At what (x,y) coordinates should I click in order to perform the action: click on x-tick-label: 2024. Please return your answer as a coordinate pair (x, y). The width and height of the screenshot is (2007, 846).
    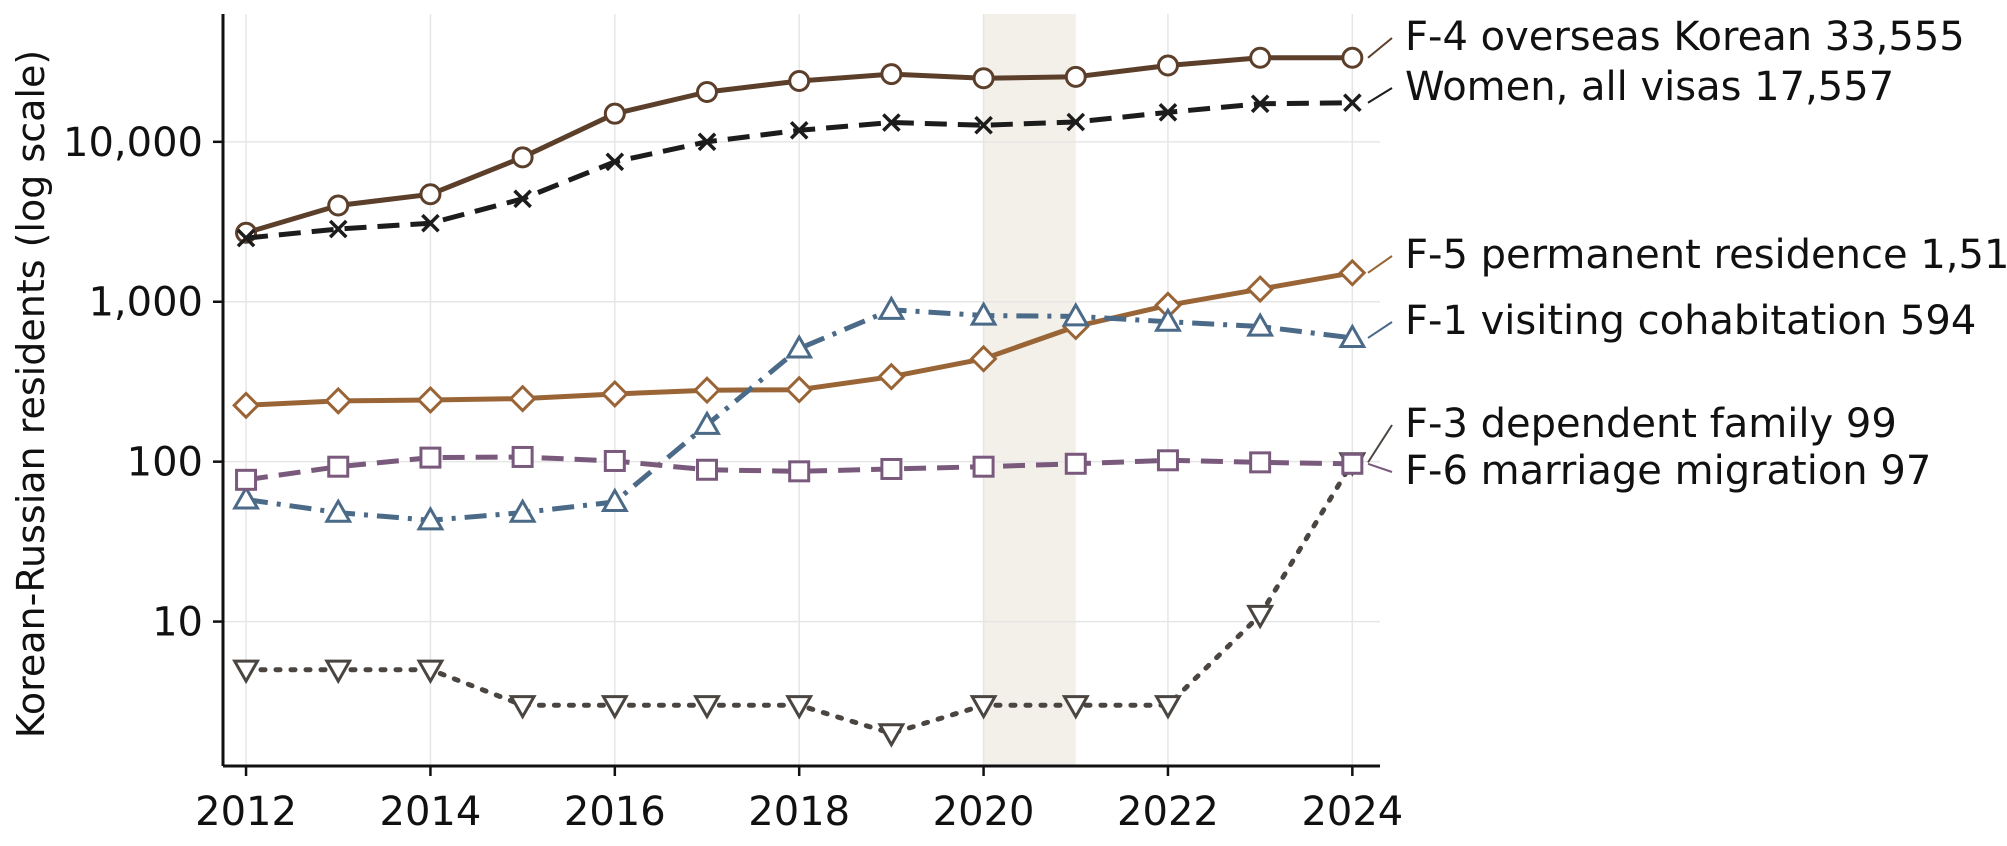
    Looking at the image, I should click on (1352, 812).